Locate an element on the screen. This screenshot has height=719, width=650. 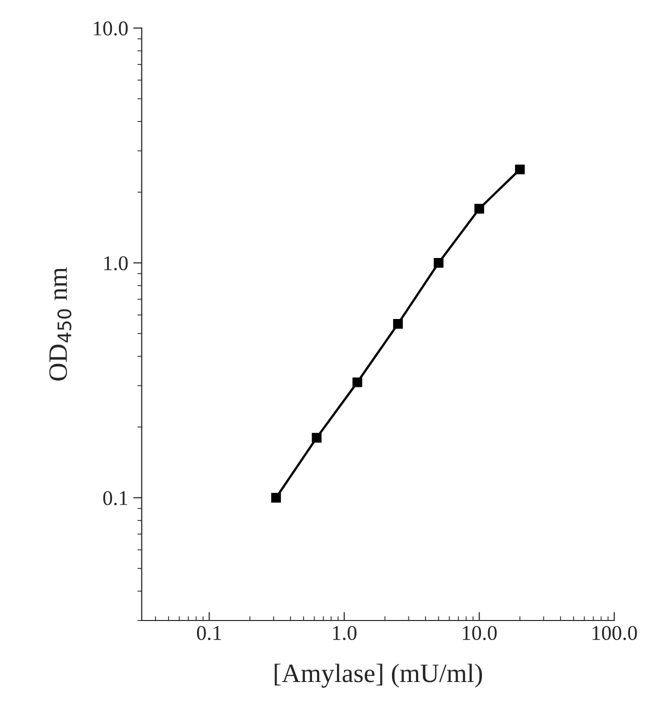
y-tick-label: 0.1 is located at coordinates (115, 498).